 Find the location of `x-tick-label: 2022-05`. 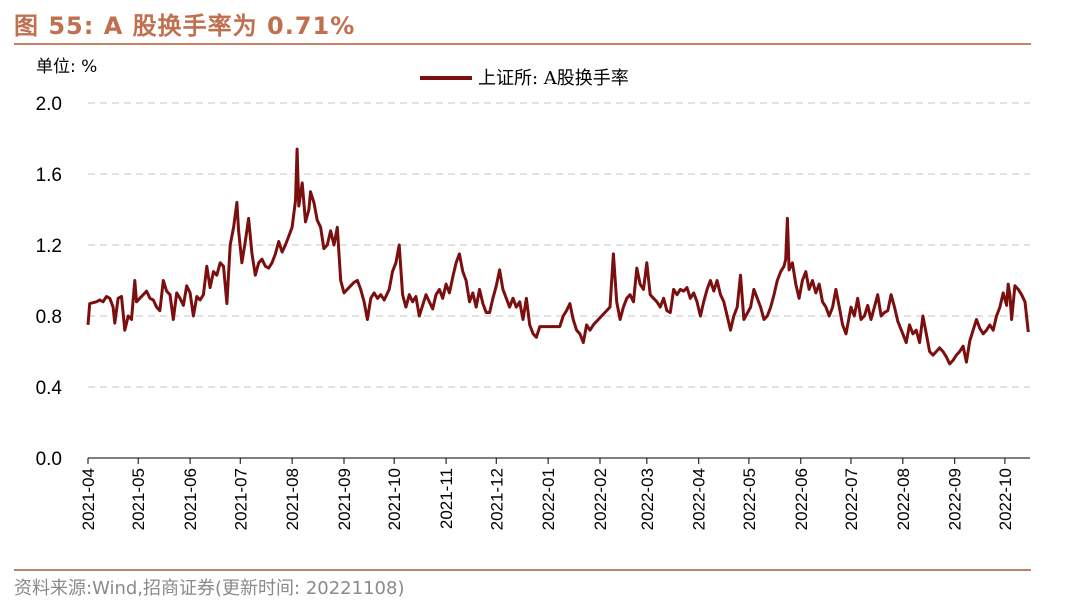

x-tick-label: 2022-05 is located at coordinates (749, 499).